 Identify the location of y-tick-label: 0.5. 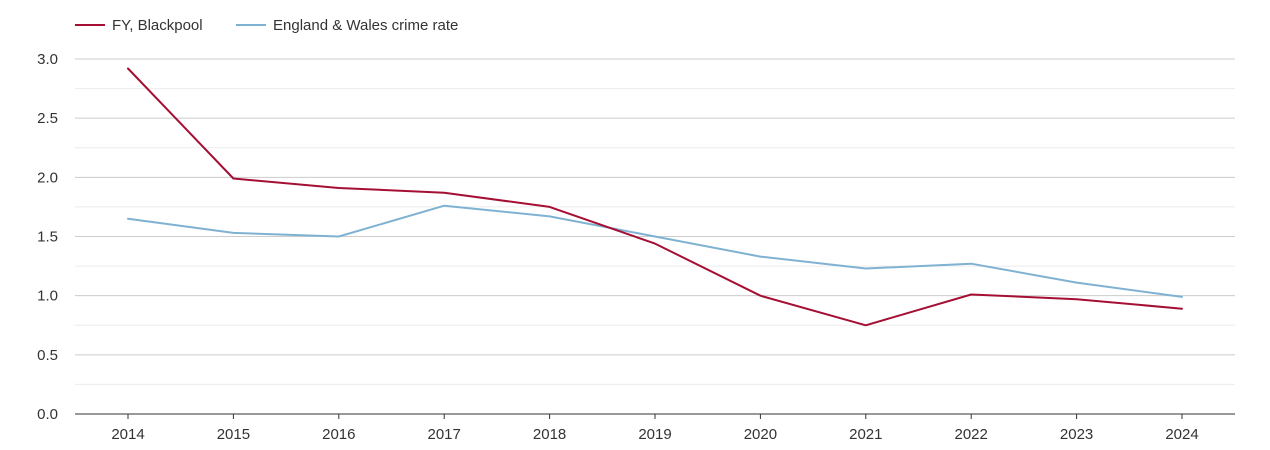
(47, 355).